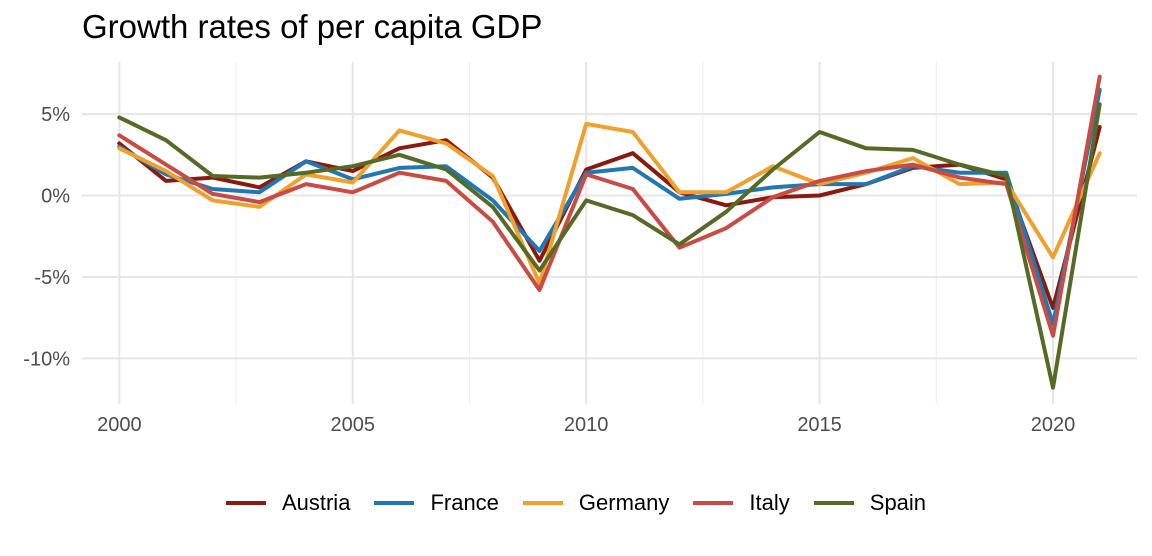 This screenshot has height=556, width=1152. I want to click on x-tick-label: 2015, so click(819, 425).